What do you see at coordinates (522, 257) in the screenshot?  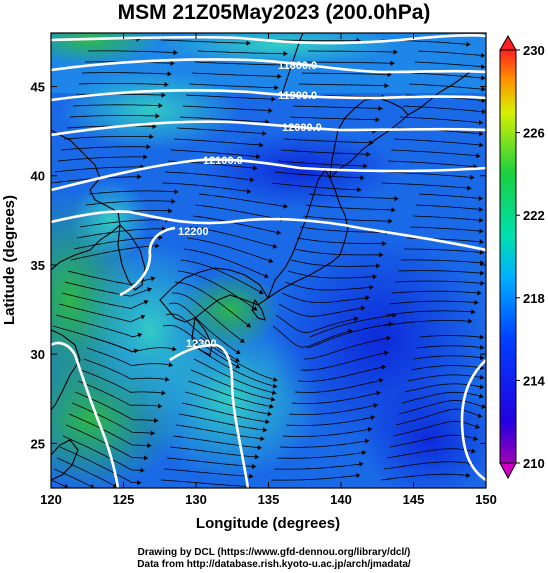 I see `colorbar: 230 226 222 218 214 210` at bounding box center [522, 257].